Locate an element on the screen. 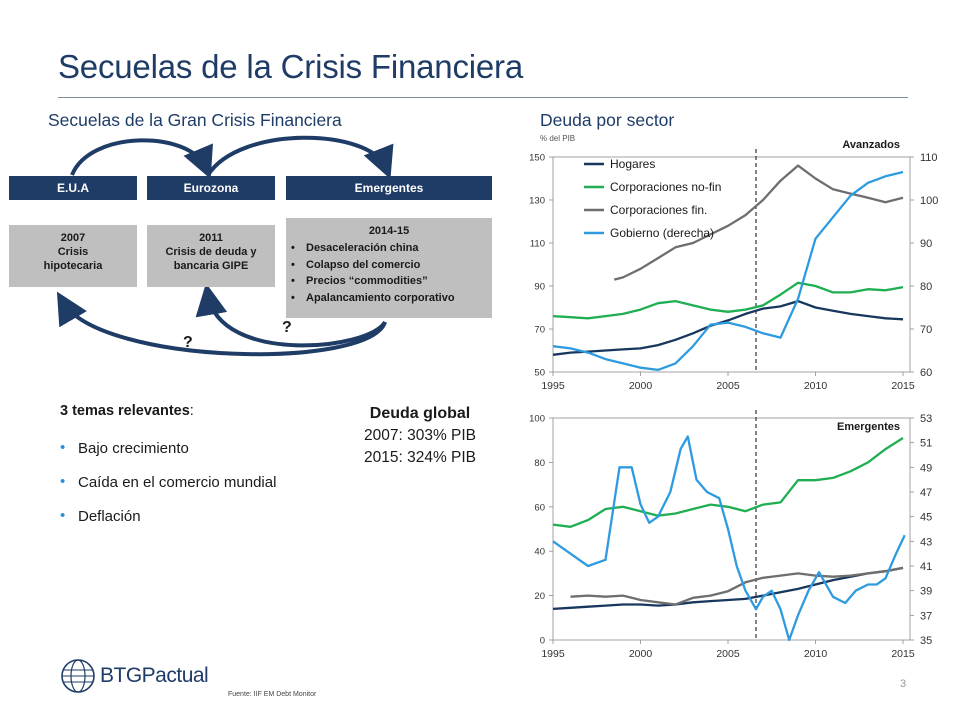 The width and height of the screenshot is (960, 720). y2-tick-label: 60 is located at coordinates (926, 373).